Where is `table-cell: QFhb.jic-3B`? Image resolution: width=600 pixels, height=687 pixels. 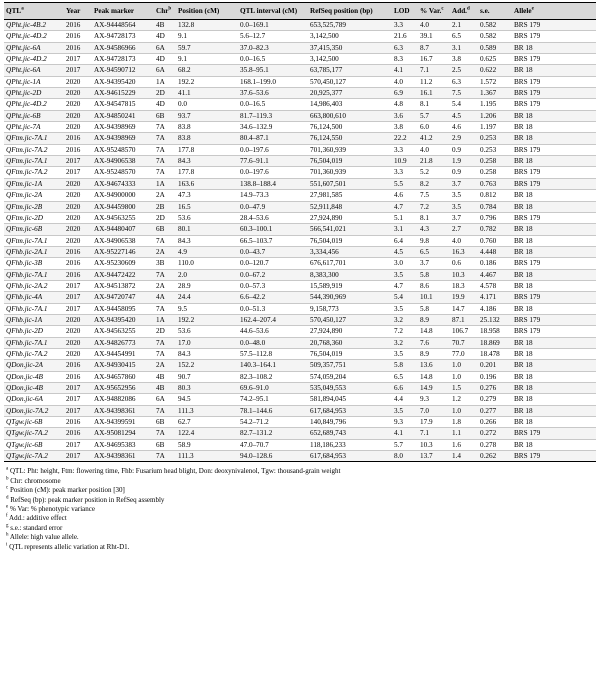 table-cell: QFhb.jic-3B is located at coordinates (34, 263).